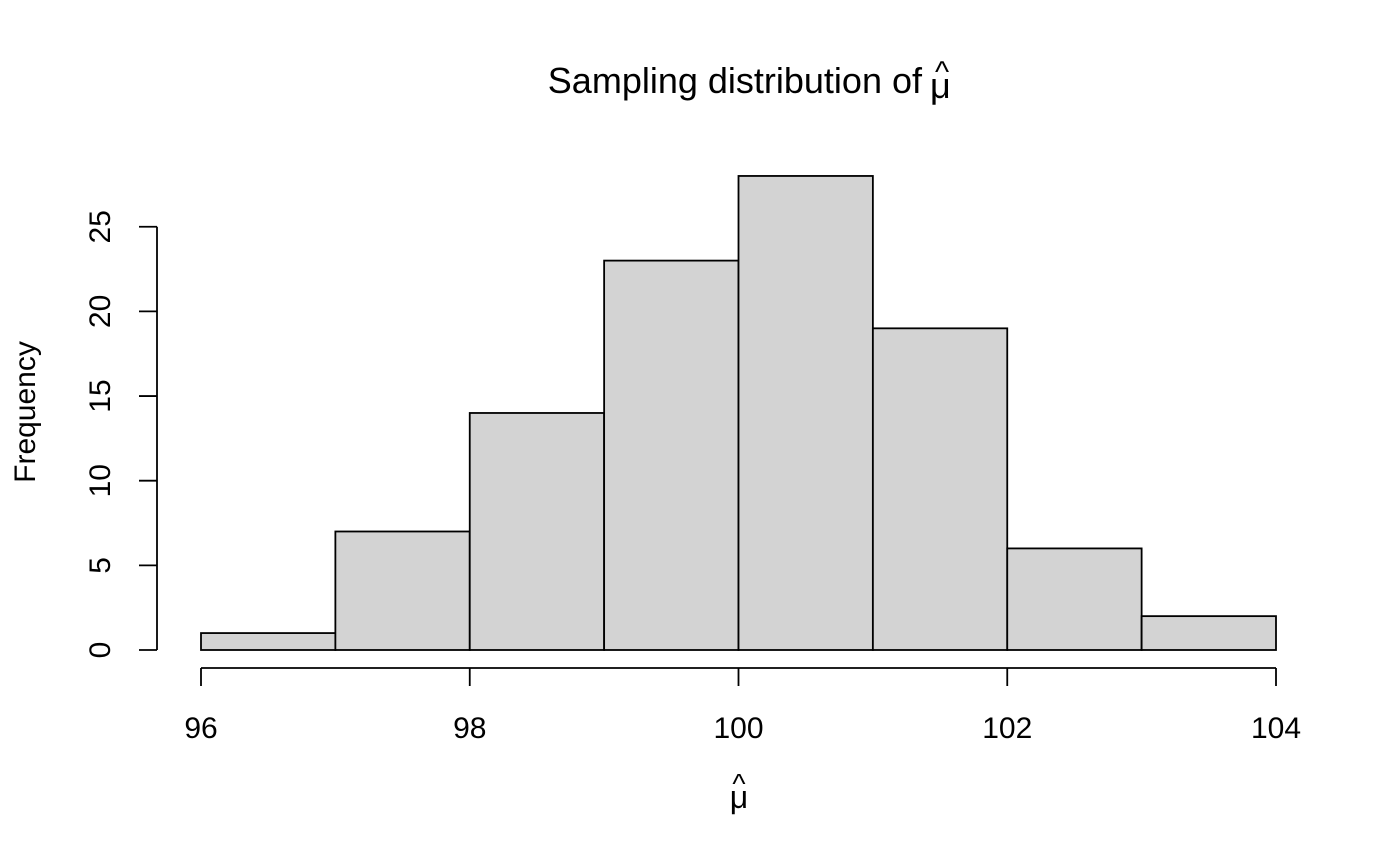 This screenshot has height=865, width=1400. I want to click on svg-text: Sampling distribution of, so click(735, 80).